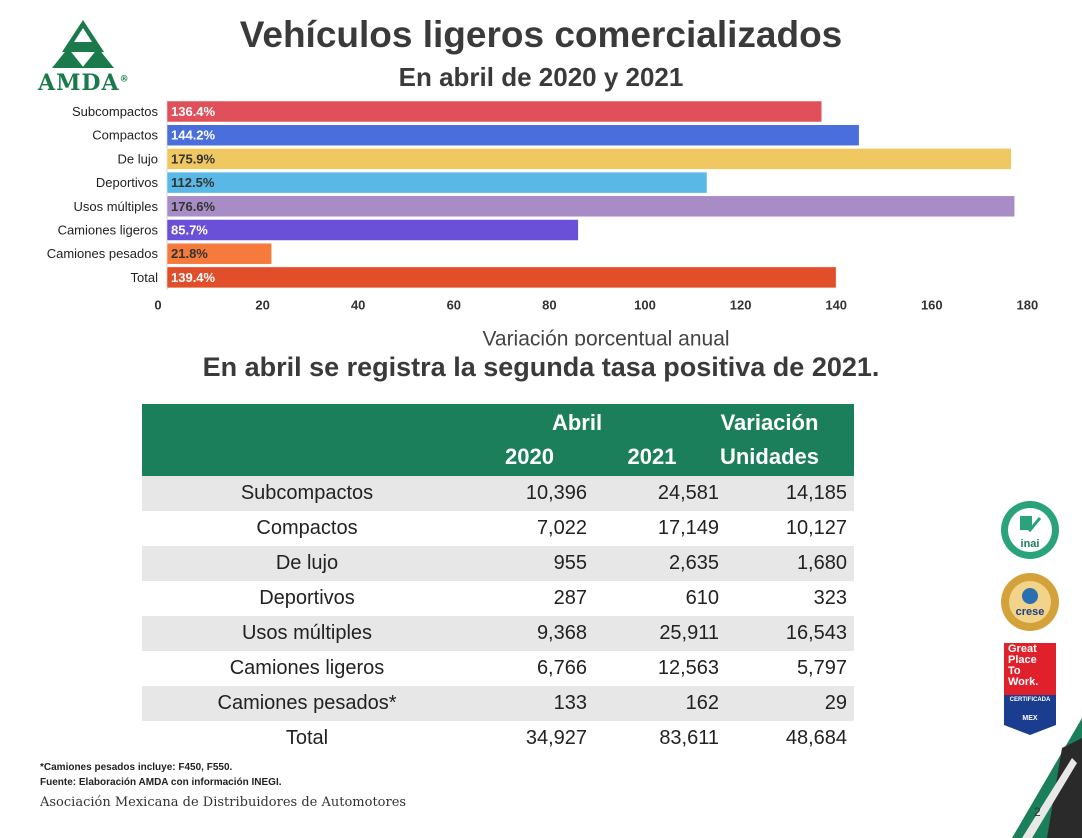 The height and width of the screenshot is (838, 1082). I want to click on row-2021: 83,611, so click(689, 738).